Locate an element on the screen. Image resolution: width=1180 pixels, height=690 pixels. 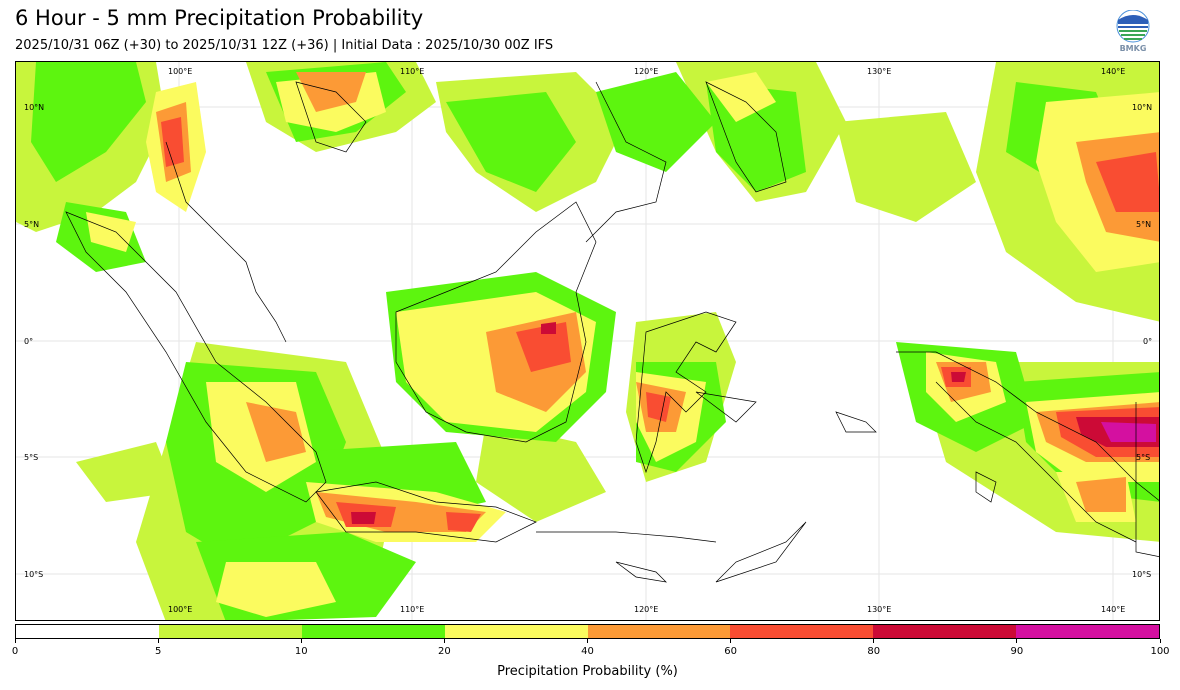
prob-90-100-areas is located at coordinates (1128, 432).